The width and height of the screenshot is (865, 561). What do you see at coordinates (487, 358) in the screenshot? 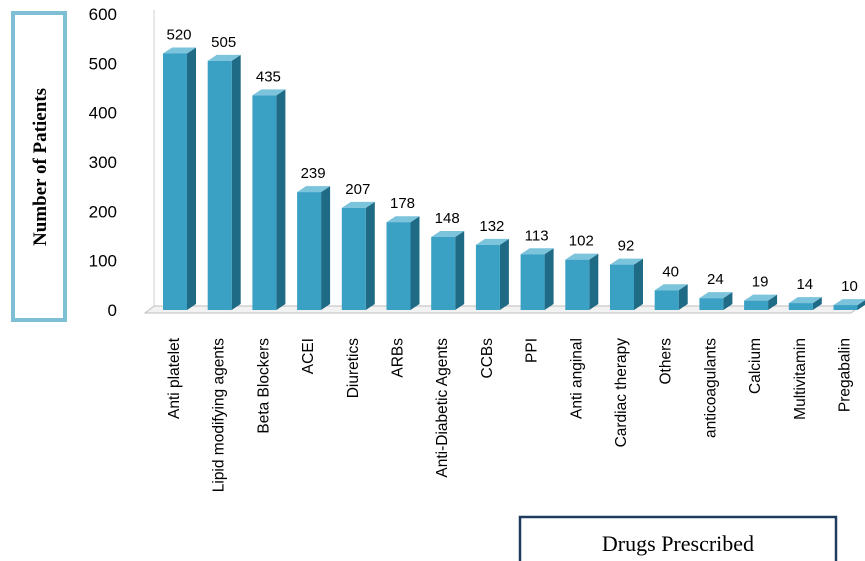
I see `category-label: CCBs` at bounding box center [487, 358].